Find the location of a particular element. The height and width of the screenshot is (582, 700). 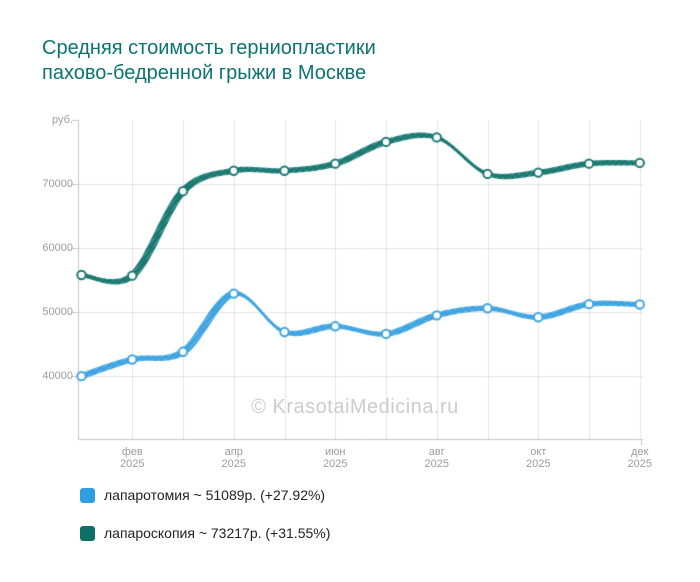

legend-label-лапароскопия: лапароскопия ~ 73217р. (+31.55%) is located at coordinates (217, 533).